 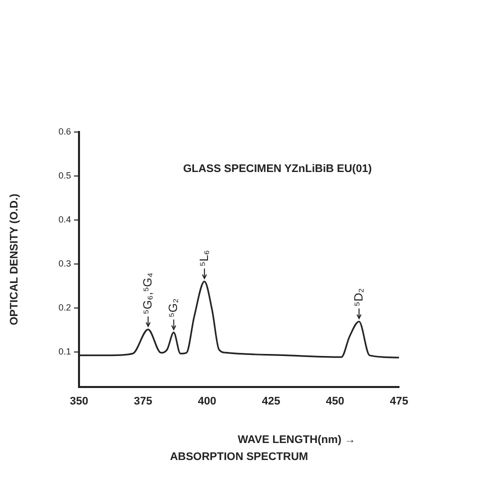 I want to click on annotation: ⁵D₂, so click(x=358, y=297).